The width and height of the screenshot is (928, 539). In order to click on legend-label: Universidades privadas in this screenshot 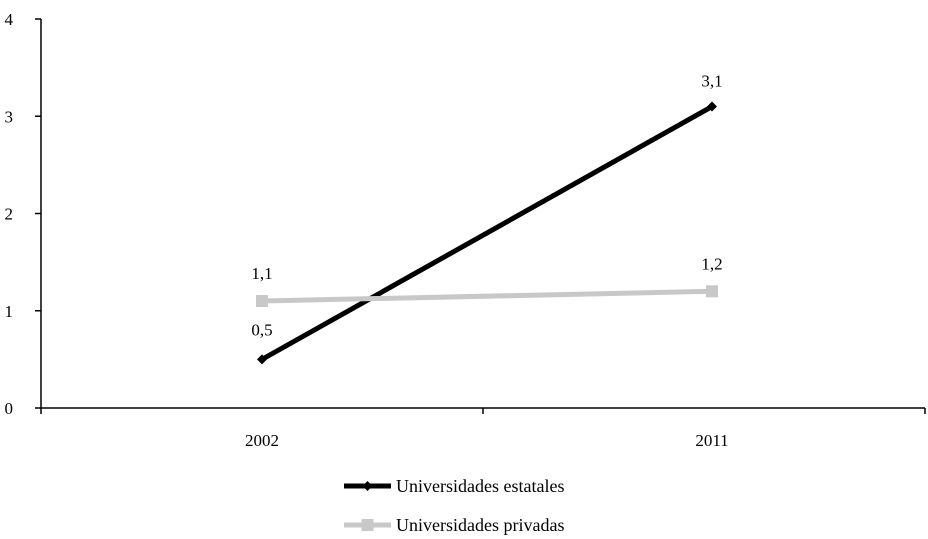, I will do `click(480, 525)`.